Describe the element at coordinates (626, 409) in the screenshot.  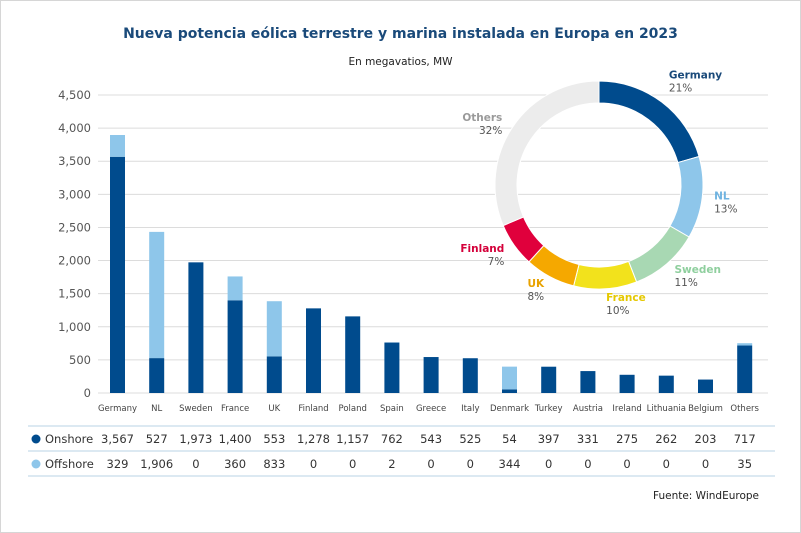
I see `category-label: Ireland` at that location.